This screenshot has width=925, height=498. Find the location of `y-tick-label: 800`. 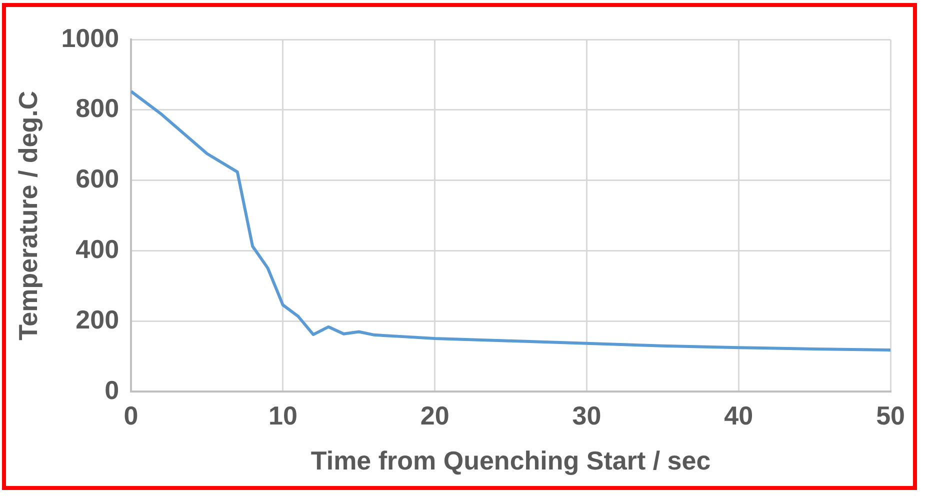

y-tick-label: 800 is located at coordinates (98, 108).